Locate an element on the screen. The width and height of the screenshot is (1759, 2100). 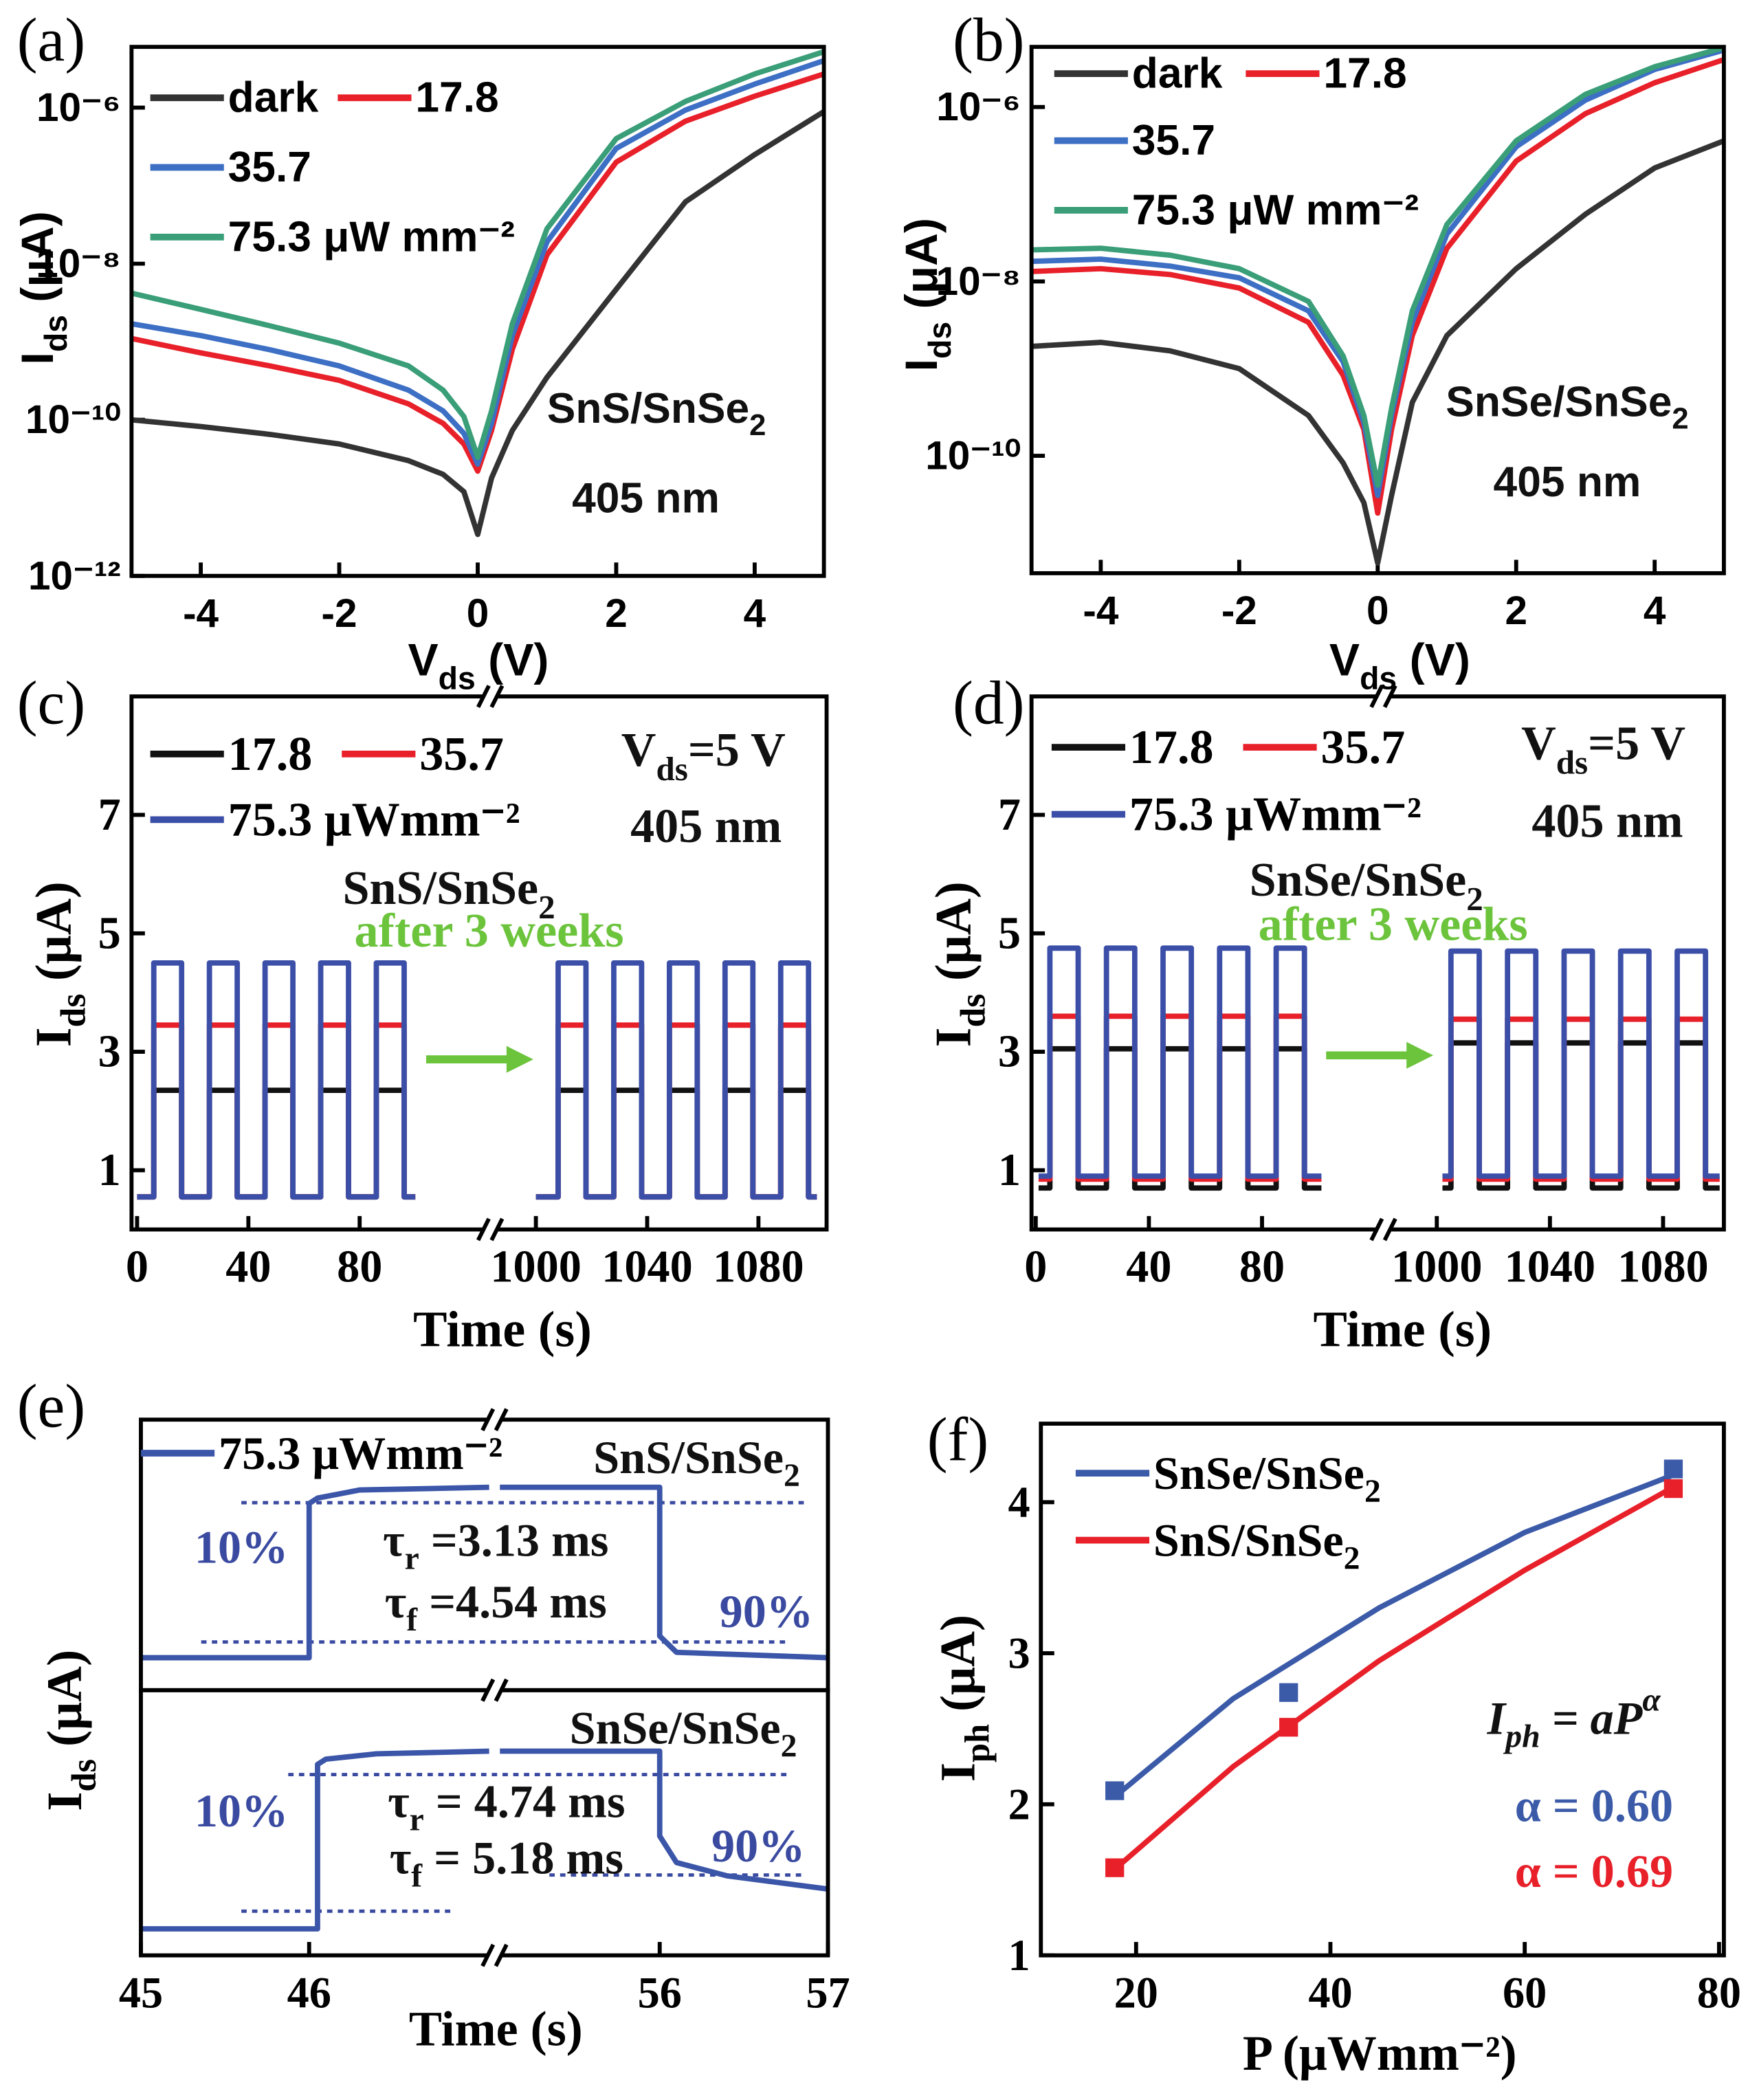
annotation: τf = 5.18 ms is located at coordinates (506, 1862).